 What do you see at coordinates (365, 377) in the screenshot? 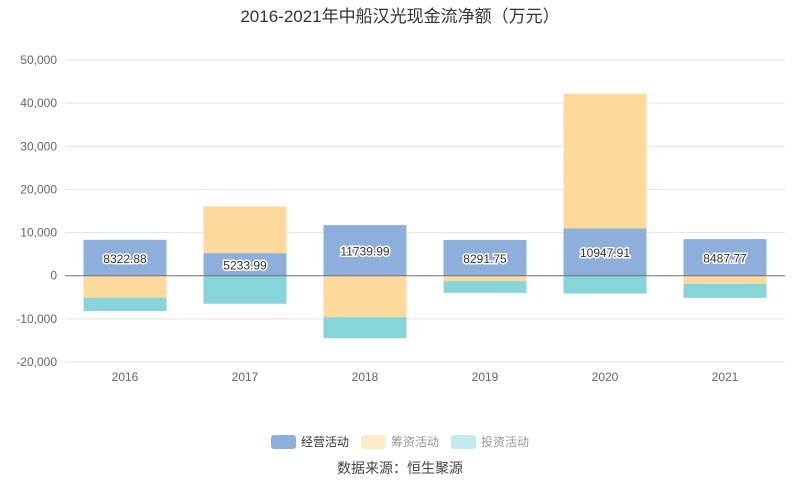
I see `x-tick-label: 2018` at bounding box center [365, 377].